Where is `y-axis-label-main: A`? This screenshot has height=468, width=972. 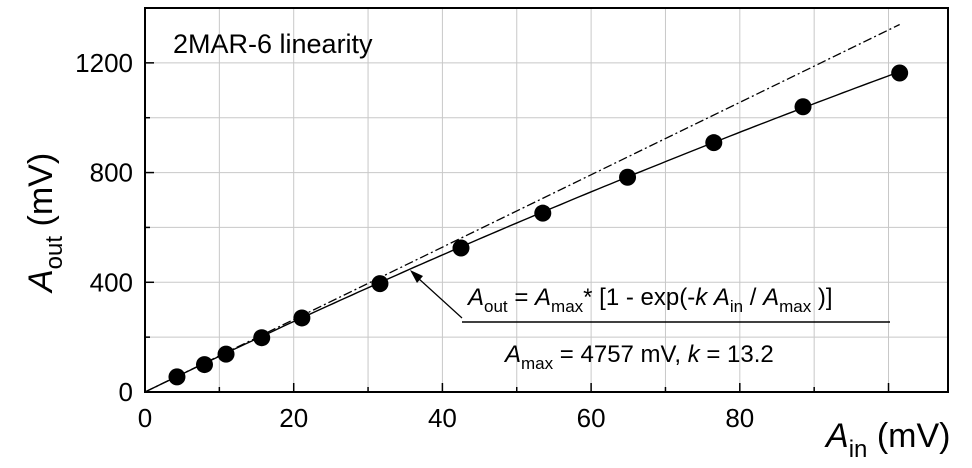 y-axis-label-main: A is located at coordinates (41, 281).